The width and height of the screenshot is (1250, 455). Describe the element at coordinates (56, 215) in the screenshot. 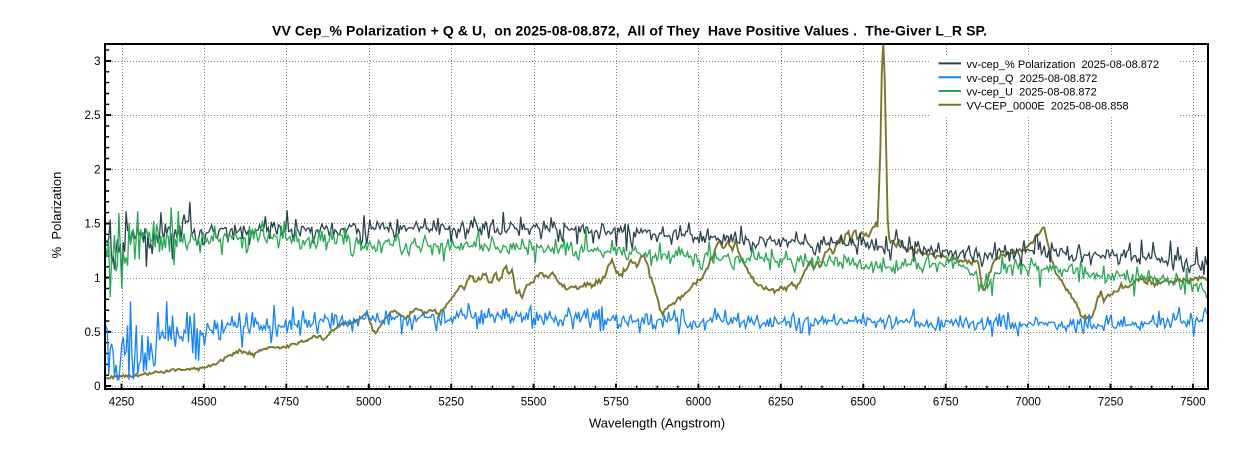

I see `svg-text: % Polarization` at that location.